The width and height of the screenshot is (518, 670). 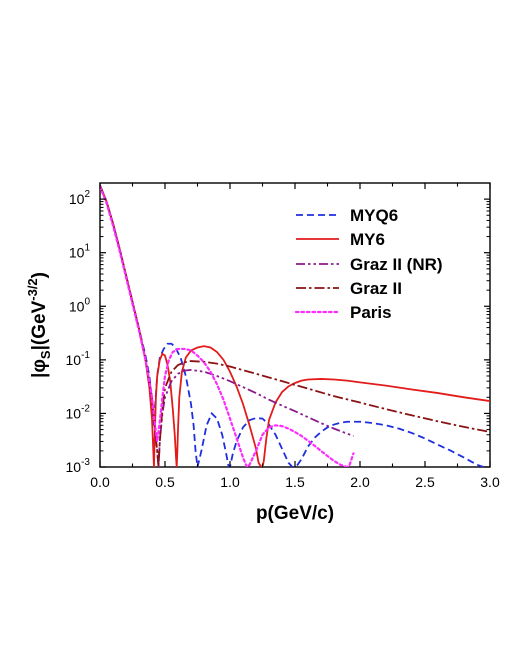 What do you see at coordinates (80, 252) in the screenshot?
I see `y-tick-label: 10¹` at bounding box center [80, 252].